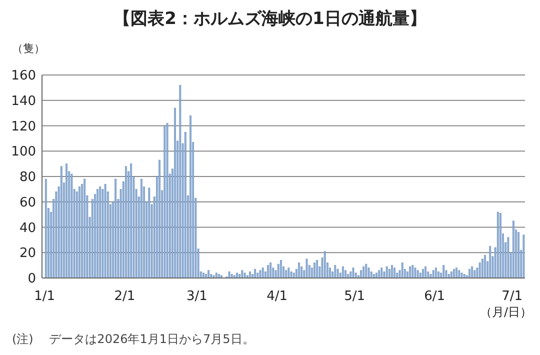 The width and height of the screenshot is (540, 355). What do you see at coordinates (270, 19) in the screenshot?
I see `chart-title: 【図表2：ホルムズ海峡の1日の通航量】` at bounding box center [270, 19].